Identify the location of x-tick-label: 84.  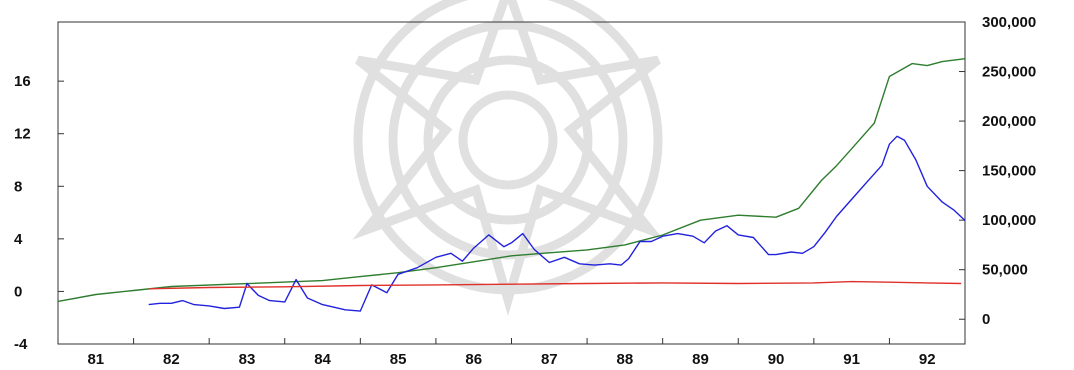
(322, 359).